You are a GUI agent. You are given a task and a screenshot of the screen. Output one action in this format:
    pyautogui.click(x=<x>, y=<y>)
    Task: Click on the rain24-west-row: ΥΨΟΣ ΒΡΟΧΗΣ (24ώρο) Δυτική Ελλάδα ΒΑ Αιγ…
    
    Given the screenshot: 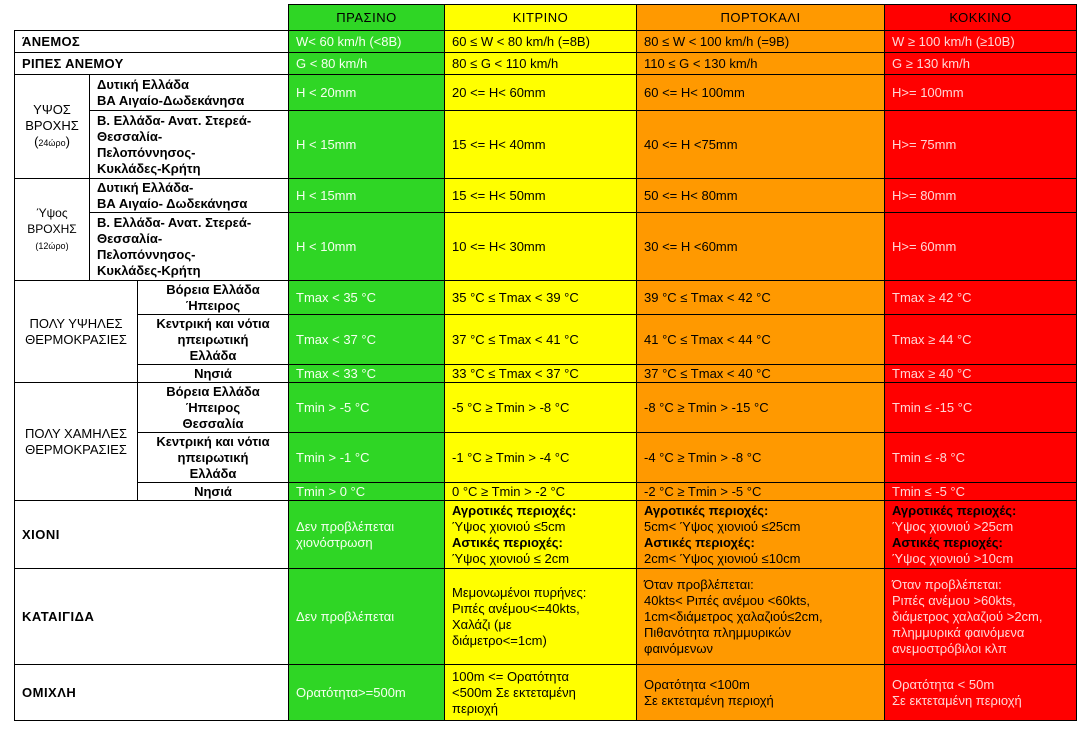 What is the action you would take?
    pyautogui.click(x=546, y=126)
    